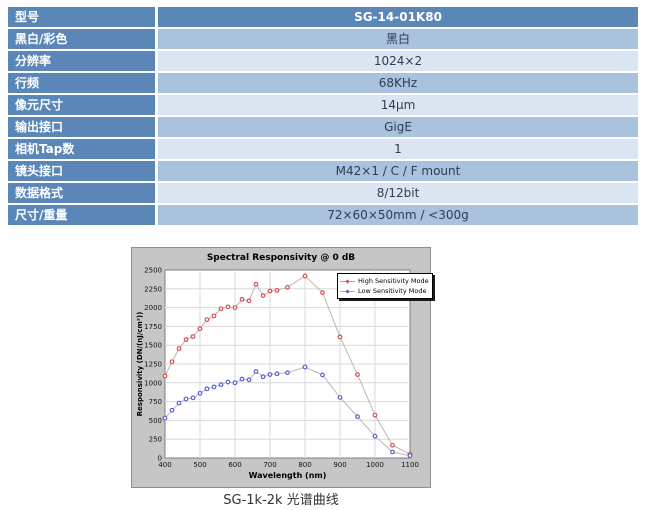 This screenshot has height=510, width=646. I want to click on svg-text: 900, so click(339, 465).